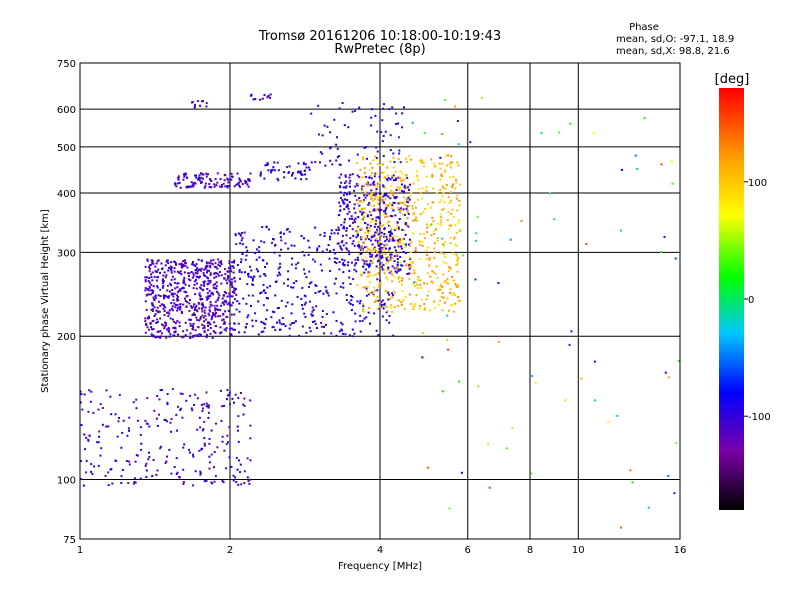 The height and width of the screenshot is (600, 800). Describe the element at coordinates (757, 183) in the screenshot. I see `colorbar-tick-label: 100` at that location.